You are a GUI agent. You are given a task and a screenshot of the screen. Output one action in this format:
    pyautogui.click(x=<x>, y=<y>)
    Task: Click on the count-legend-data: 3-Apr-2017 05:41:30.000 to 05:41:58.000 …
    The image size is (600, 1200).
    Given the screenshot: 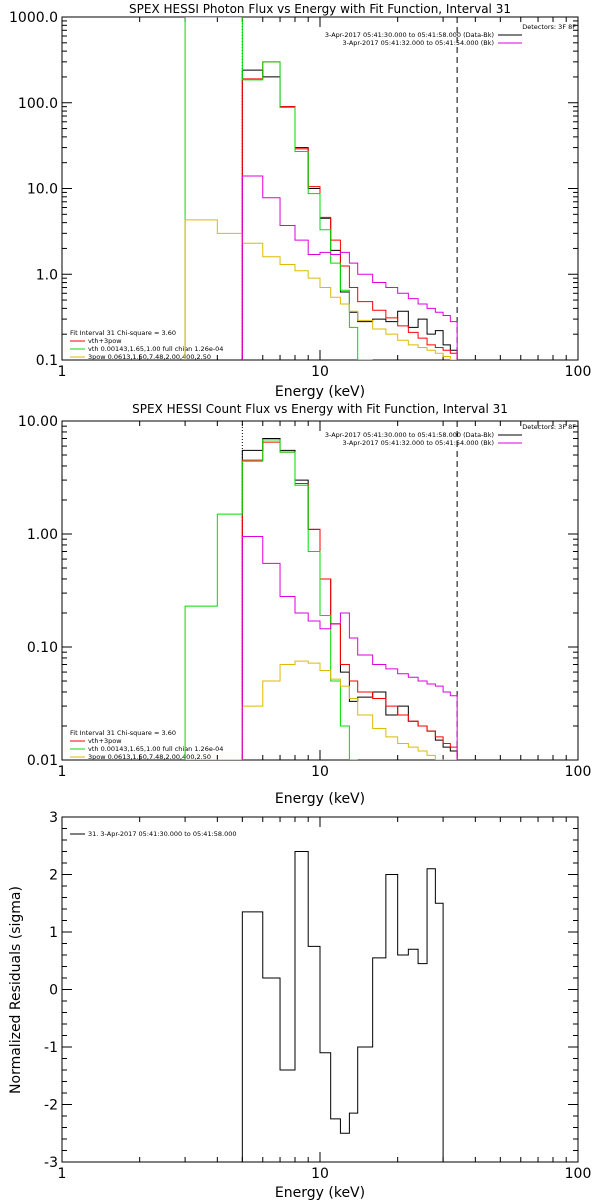 What is the action you would take?
    pyautogui.click(x=409, y=435)
    